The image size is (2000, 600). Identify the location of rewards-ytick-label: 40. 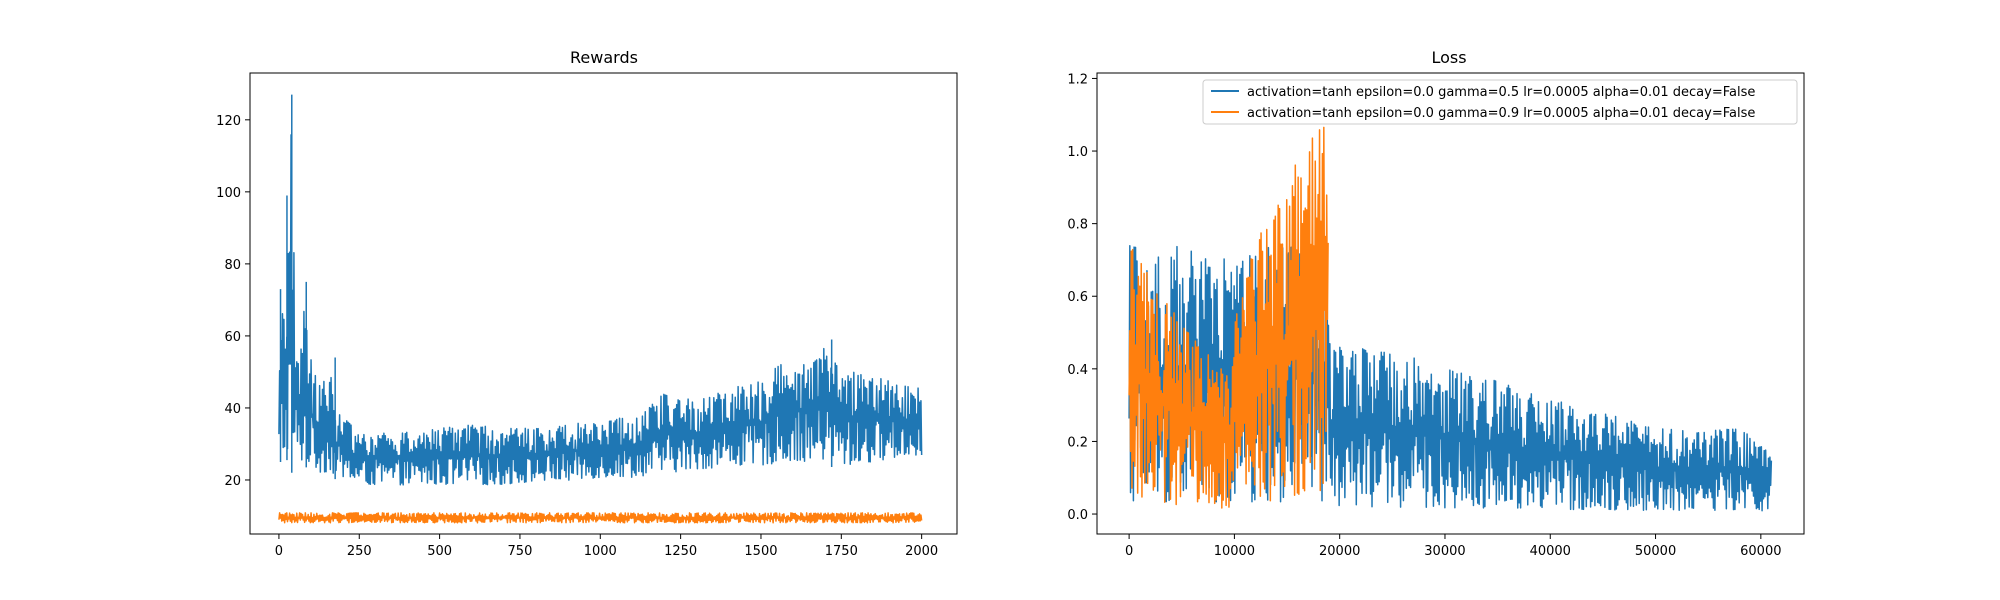
(232, 409).